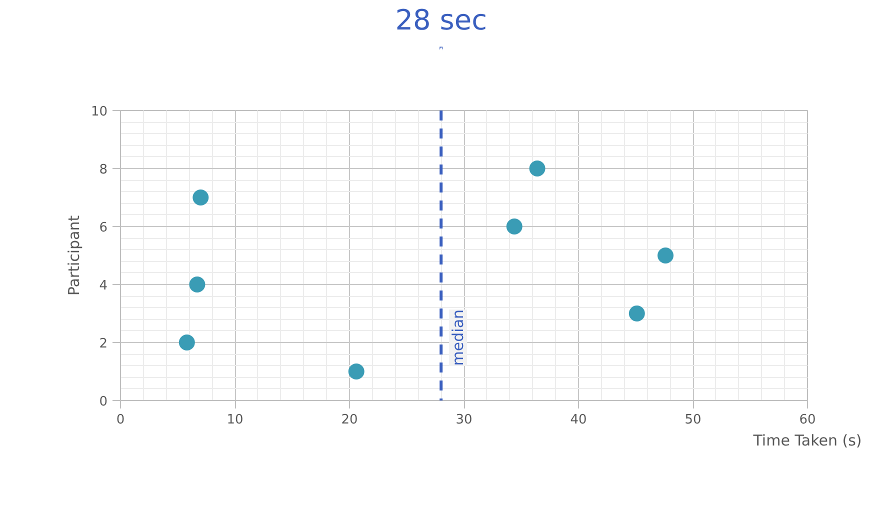 This screenshot has width=877, height=511. I want to click on y-tick-label: 6, so click(103, 228).